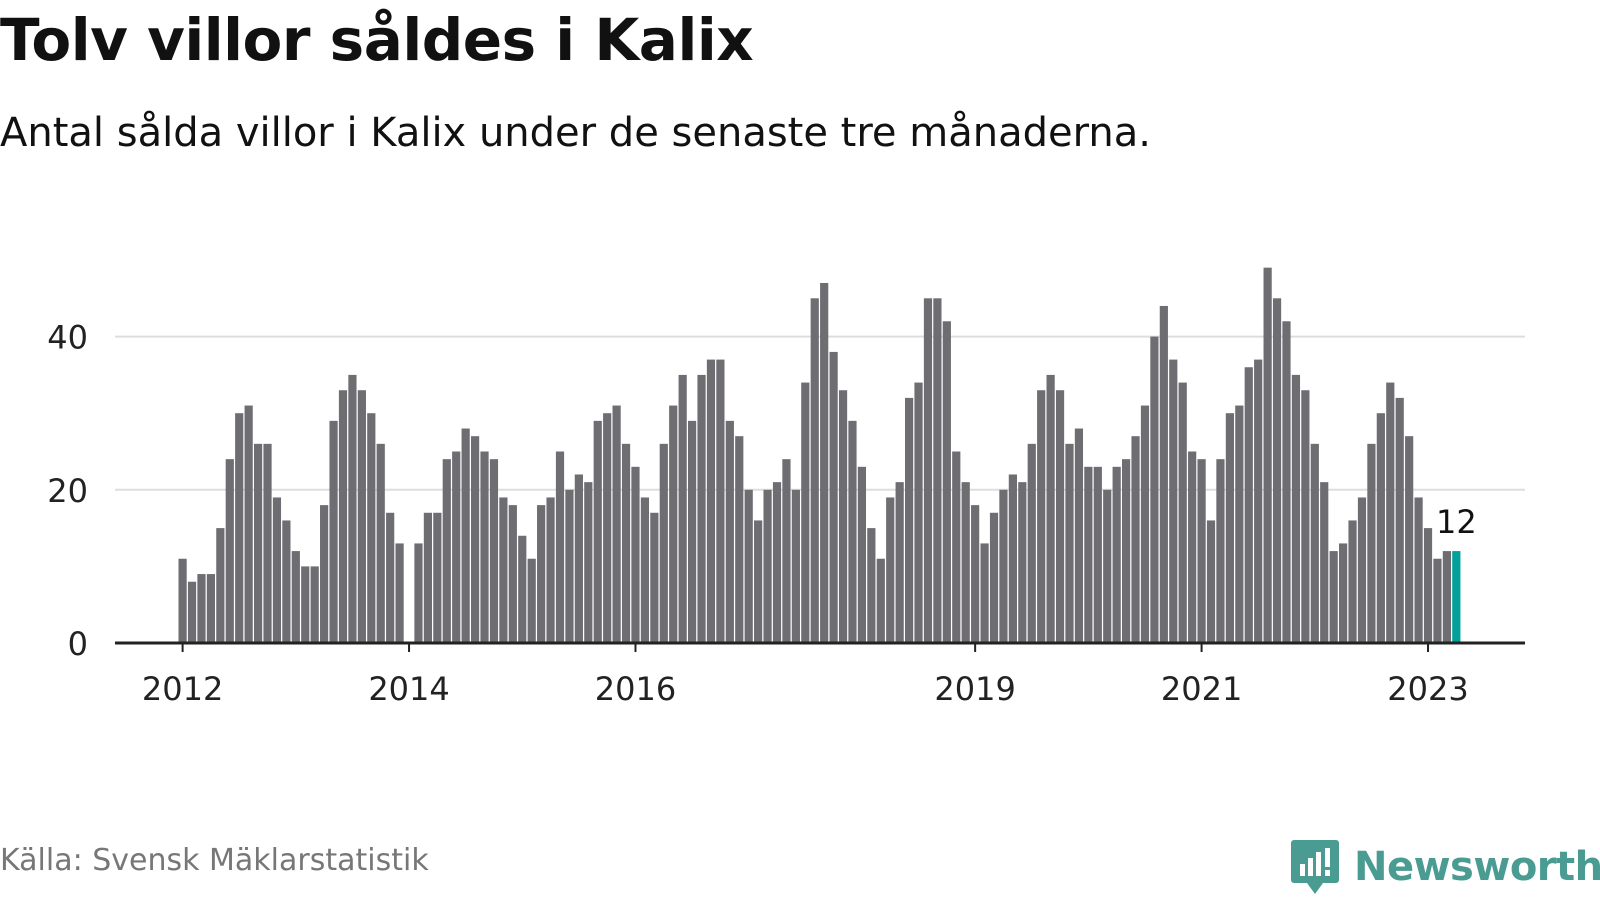 The image size is (1600, 900). I want to click on newsworthy-brand: Newsworthy, so click(1445, 867).